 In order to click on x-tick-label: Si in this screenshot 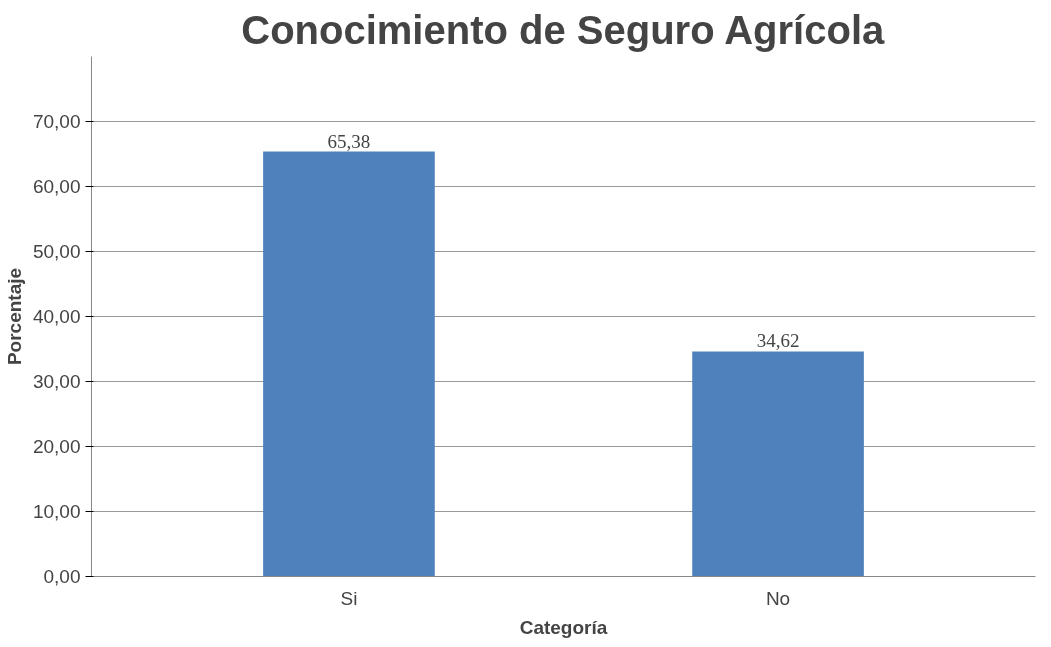, I will do `click(349, 598)`.